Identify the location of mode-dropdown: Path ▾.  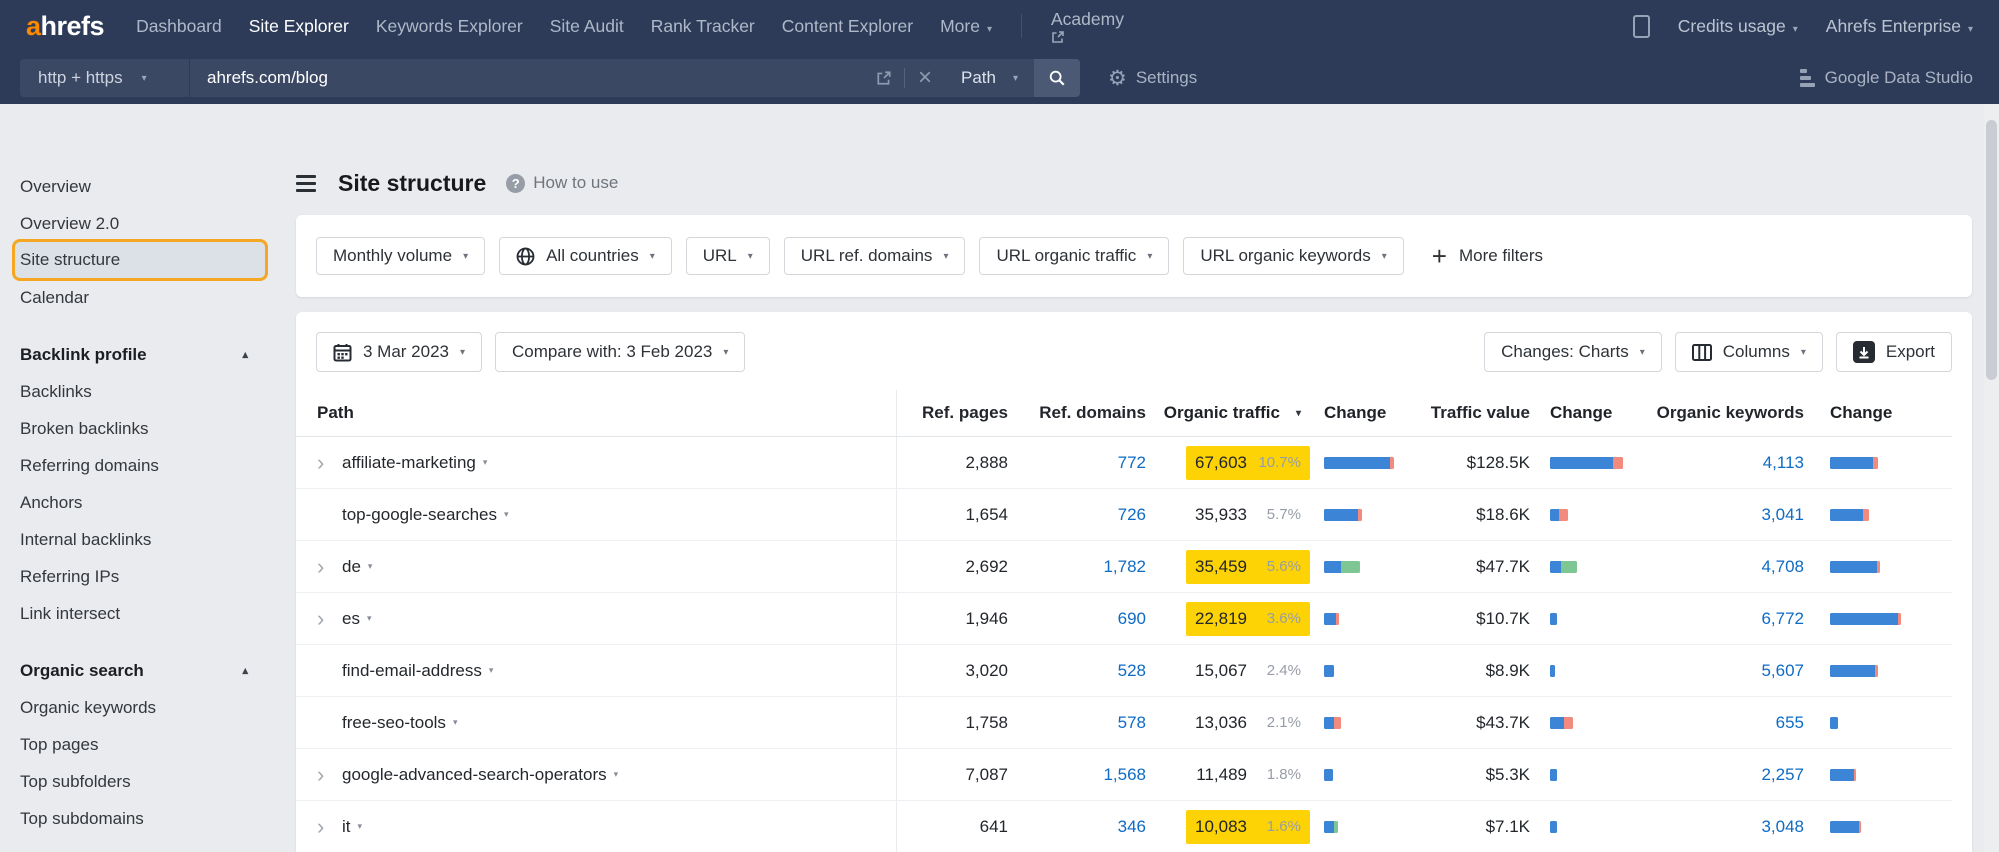
(989, 78).